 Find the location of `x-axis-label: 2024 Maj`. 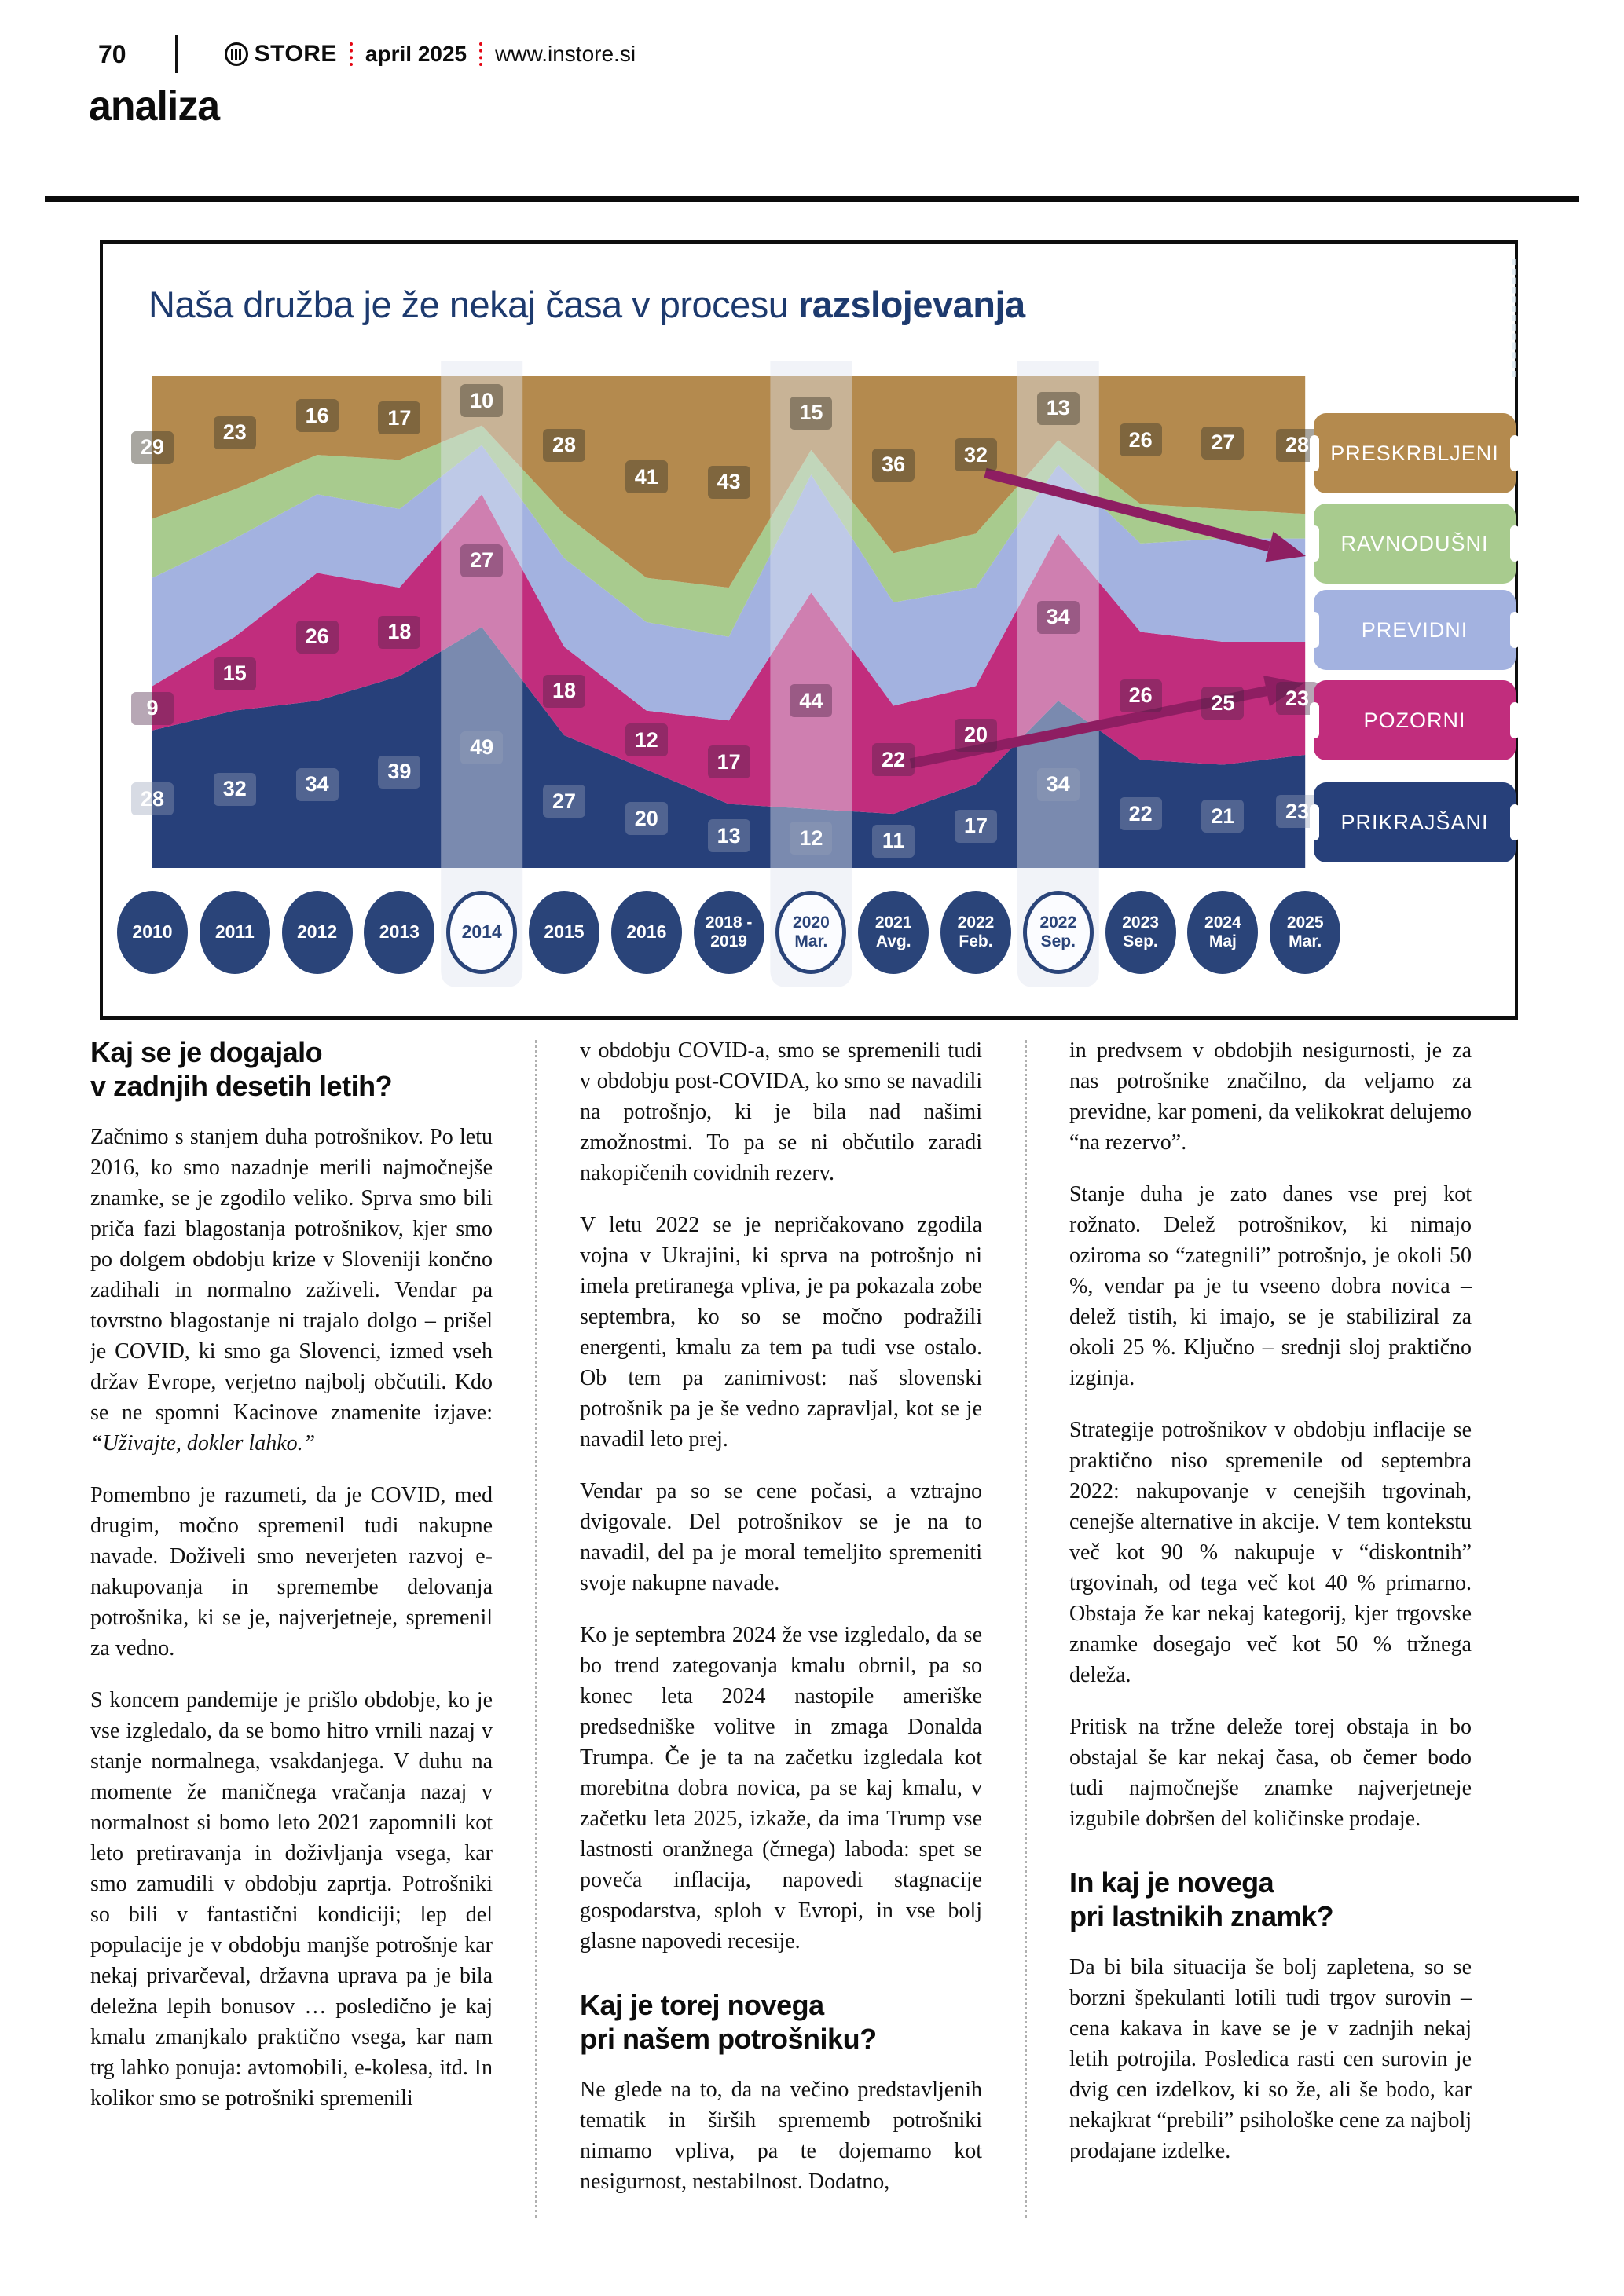

x-axis-label: 2024 Maj is located at coordinates (1223, 932).